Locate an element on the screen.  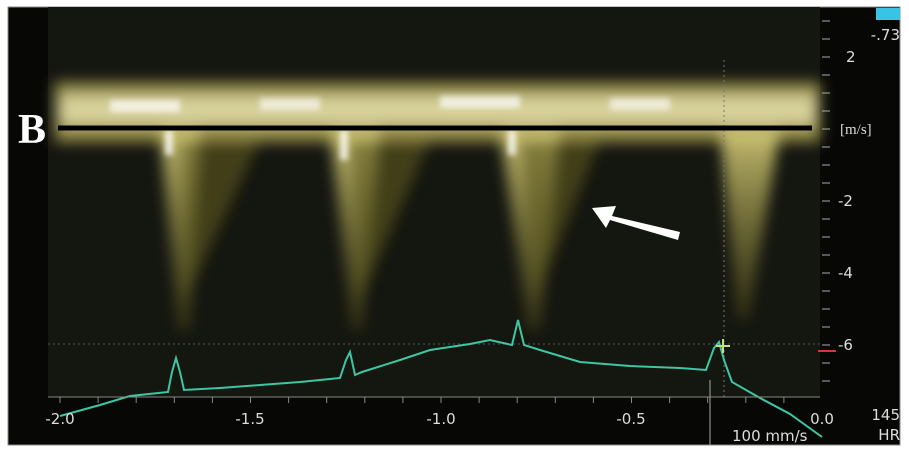
velocity-tick: -4 is located at coordinates (845, 273).